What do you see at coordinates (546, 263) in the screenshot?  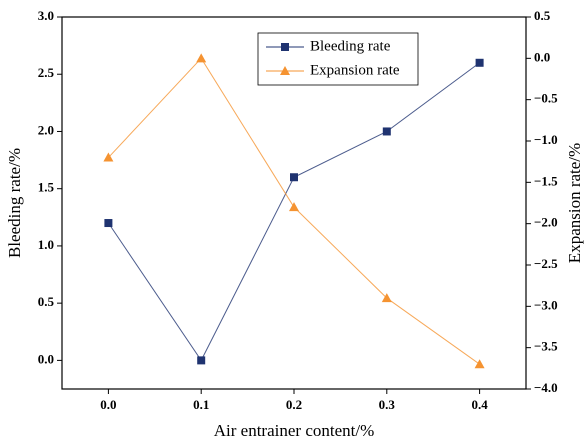 I see `y2-tick-label: −2.5` at bounding box center [546, 263].